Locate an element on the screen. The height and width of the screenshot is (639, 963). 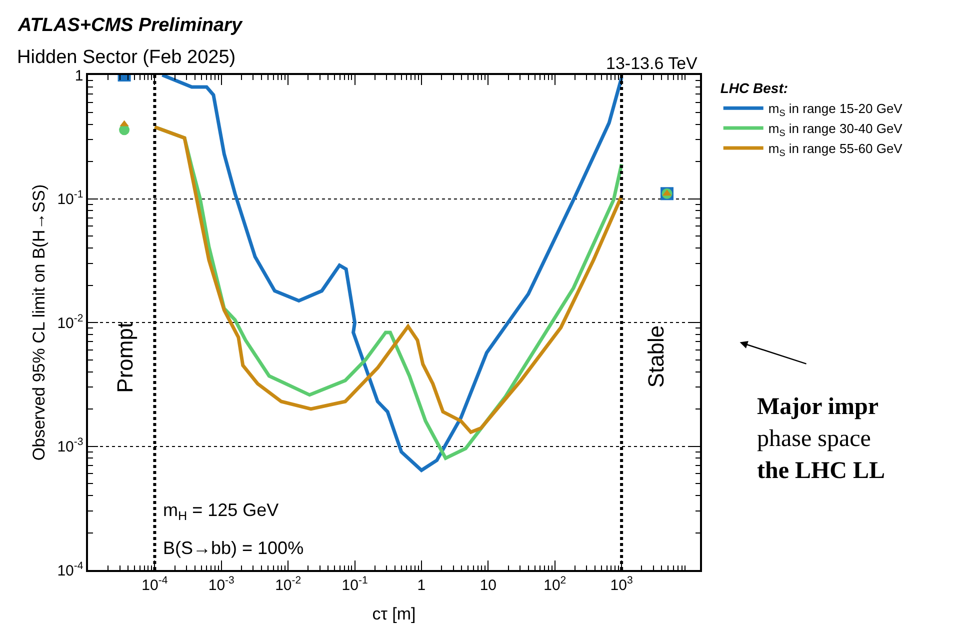
x-tick-label: 10 is located at coordinates (488, 585).